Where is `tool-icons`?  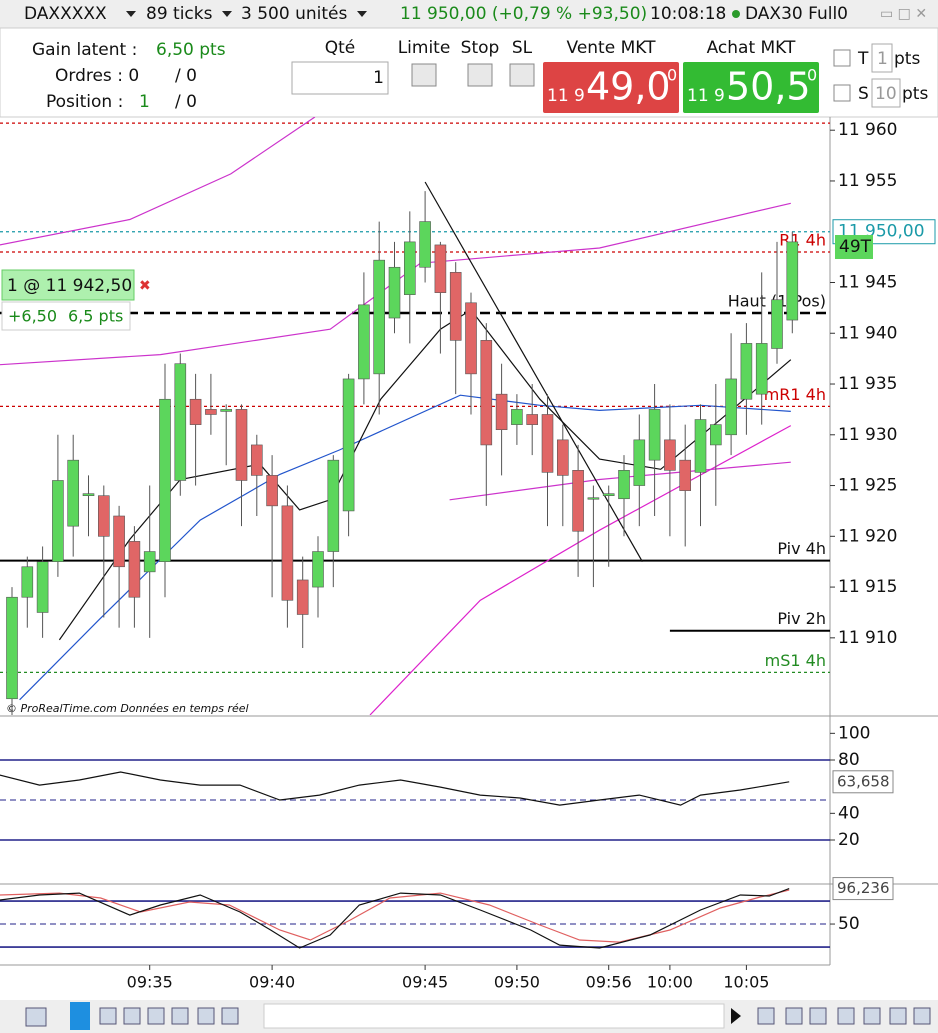
tool-icons is located at coordinates (478, 1017).